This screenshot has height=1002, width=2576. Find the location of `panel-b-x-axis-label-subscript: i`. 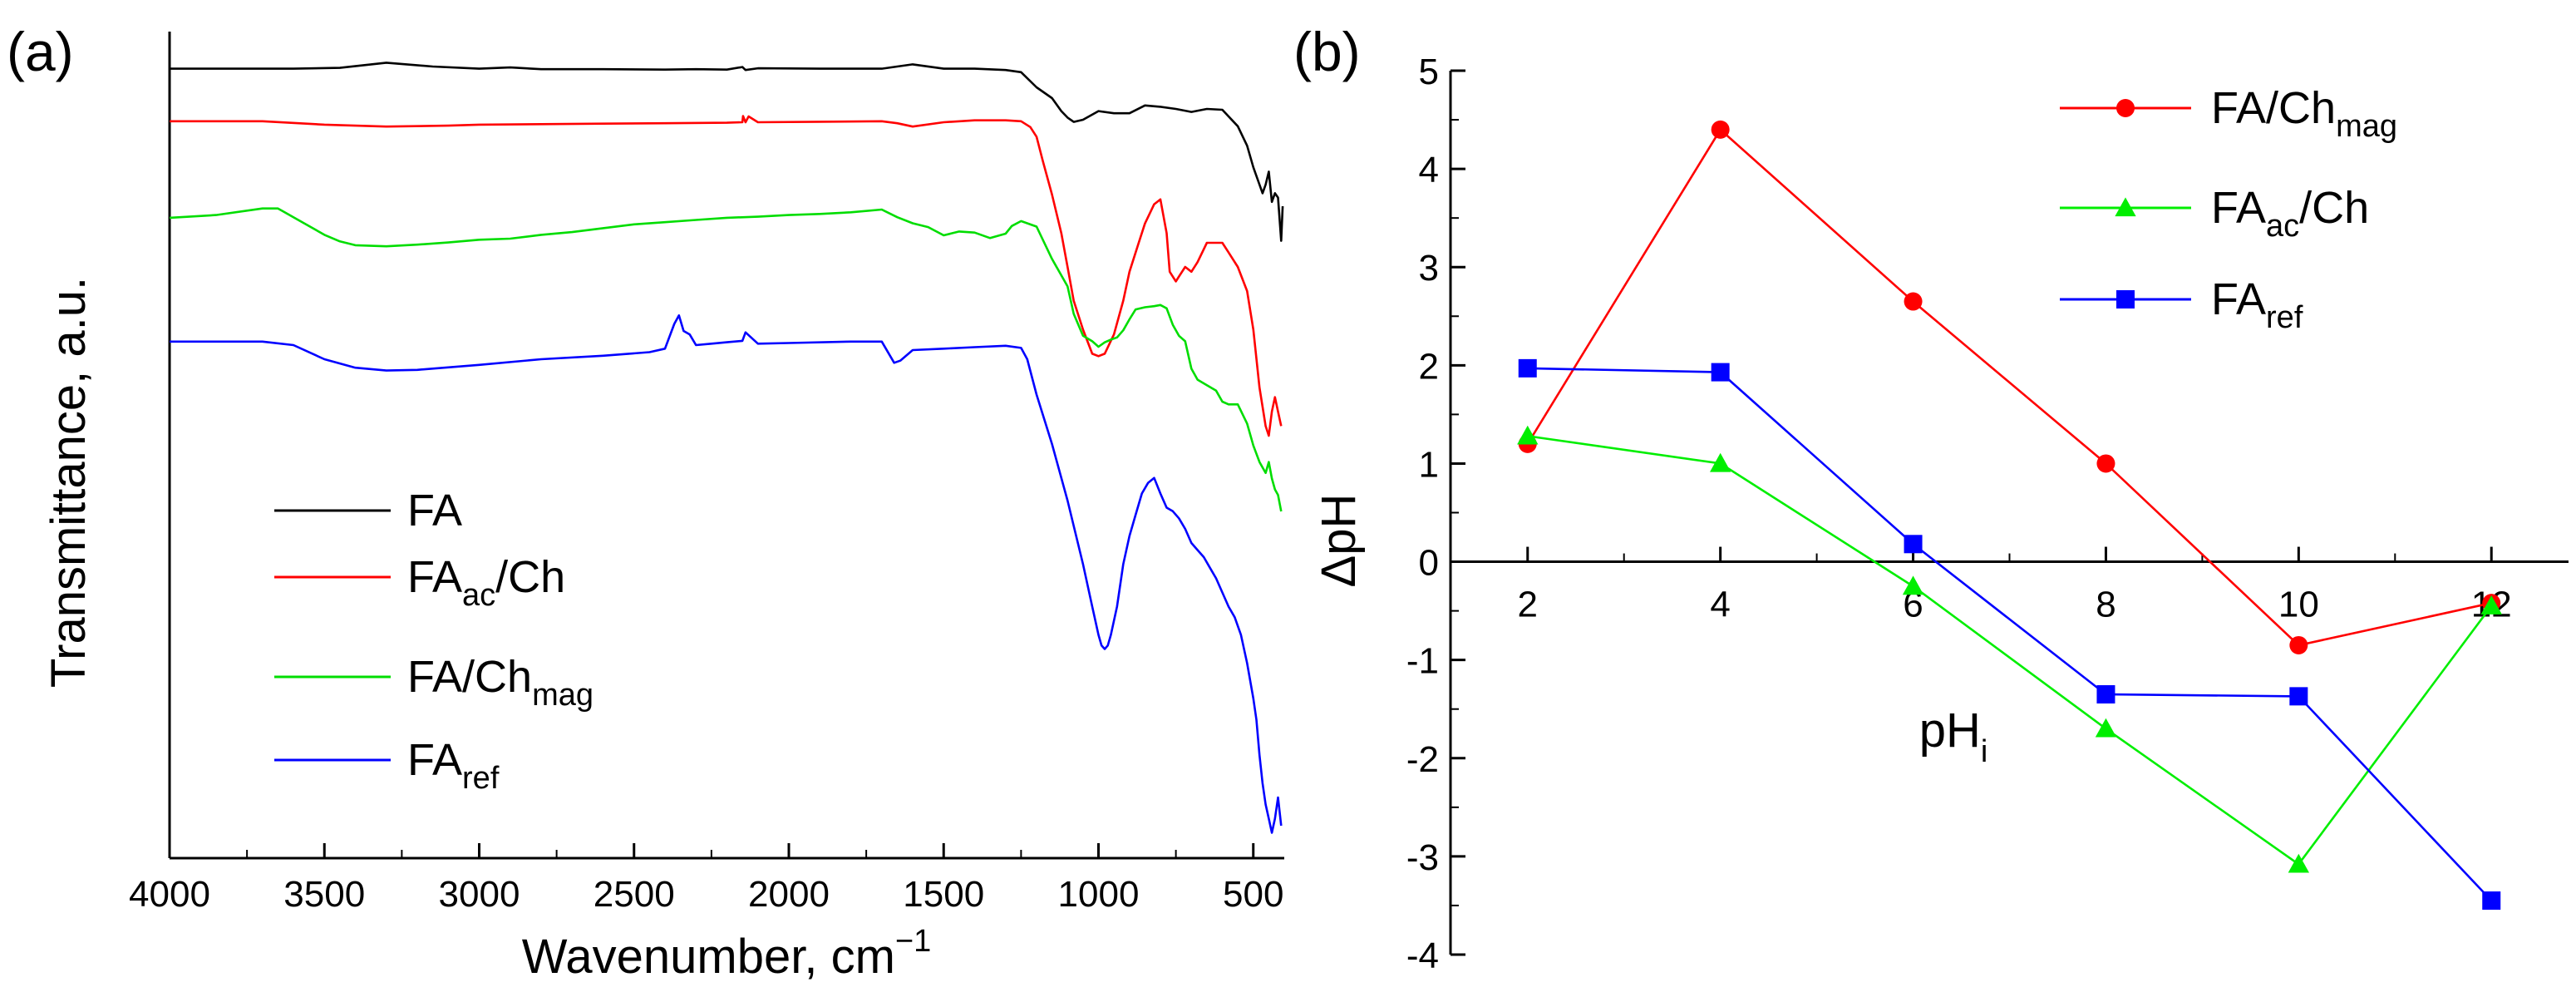

panel-b-x-axis-label-subscript: i is located at coordinates (1984, 751).